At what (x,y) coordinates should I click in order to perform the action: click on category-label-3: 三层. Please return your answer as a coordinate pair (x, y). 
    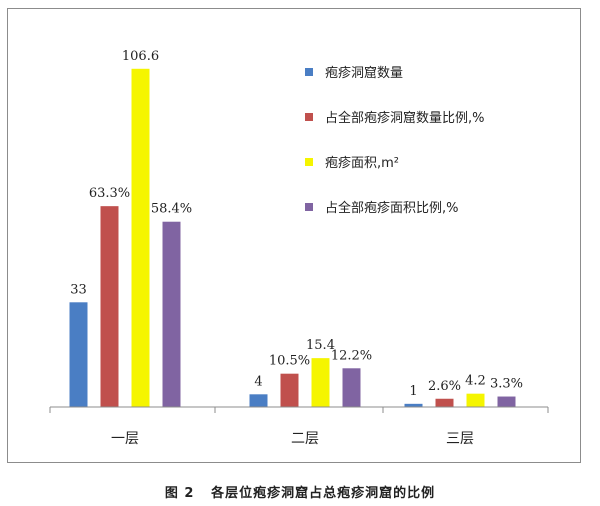
    Looking at the image, I should click on (460, 439).